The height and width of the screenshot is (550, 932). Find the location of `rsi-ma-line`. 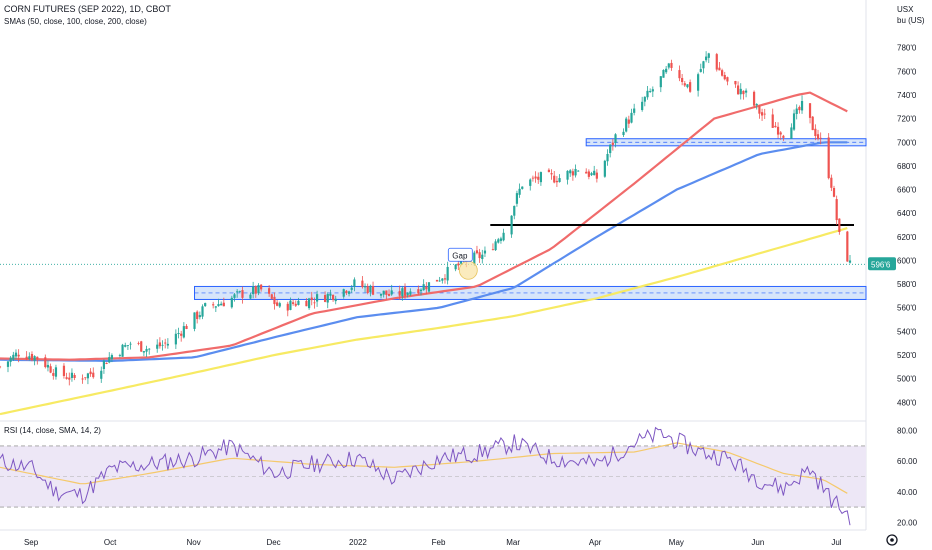

rsi-ma-line is located at coordinates (424, 468).